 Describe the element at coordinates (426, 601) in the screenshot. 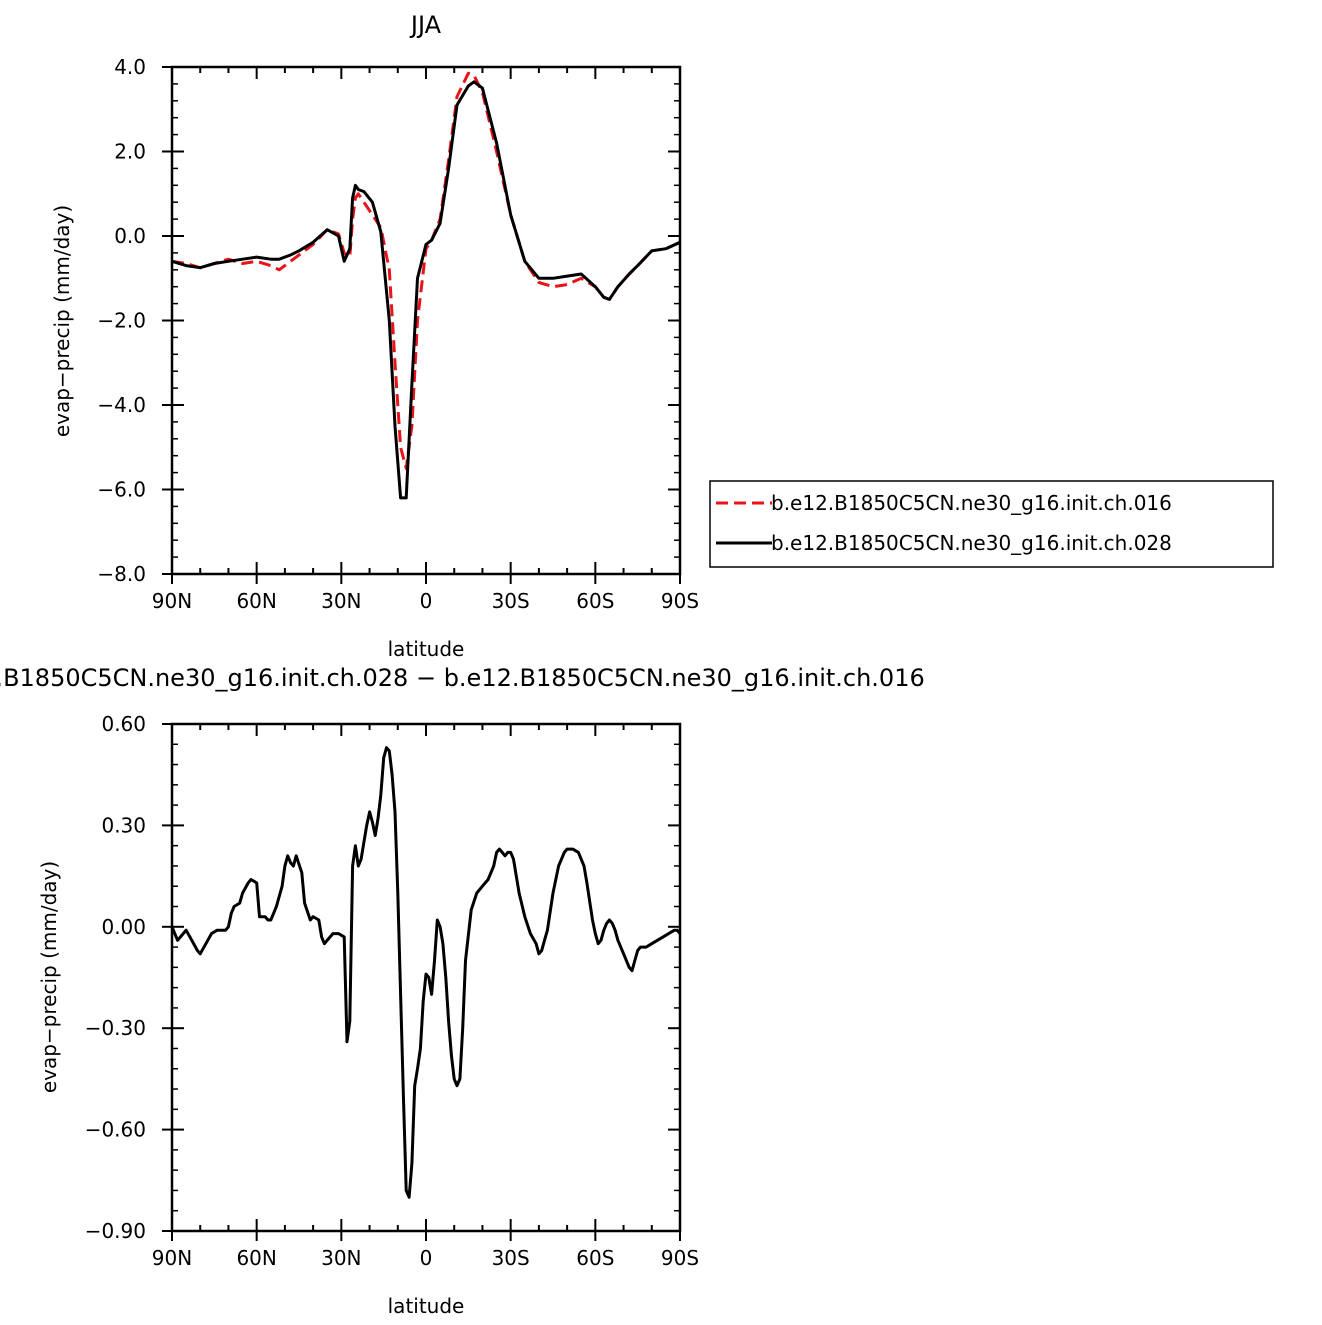

I see `top-x-tick-label: 0` at that location.